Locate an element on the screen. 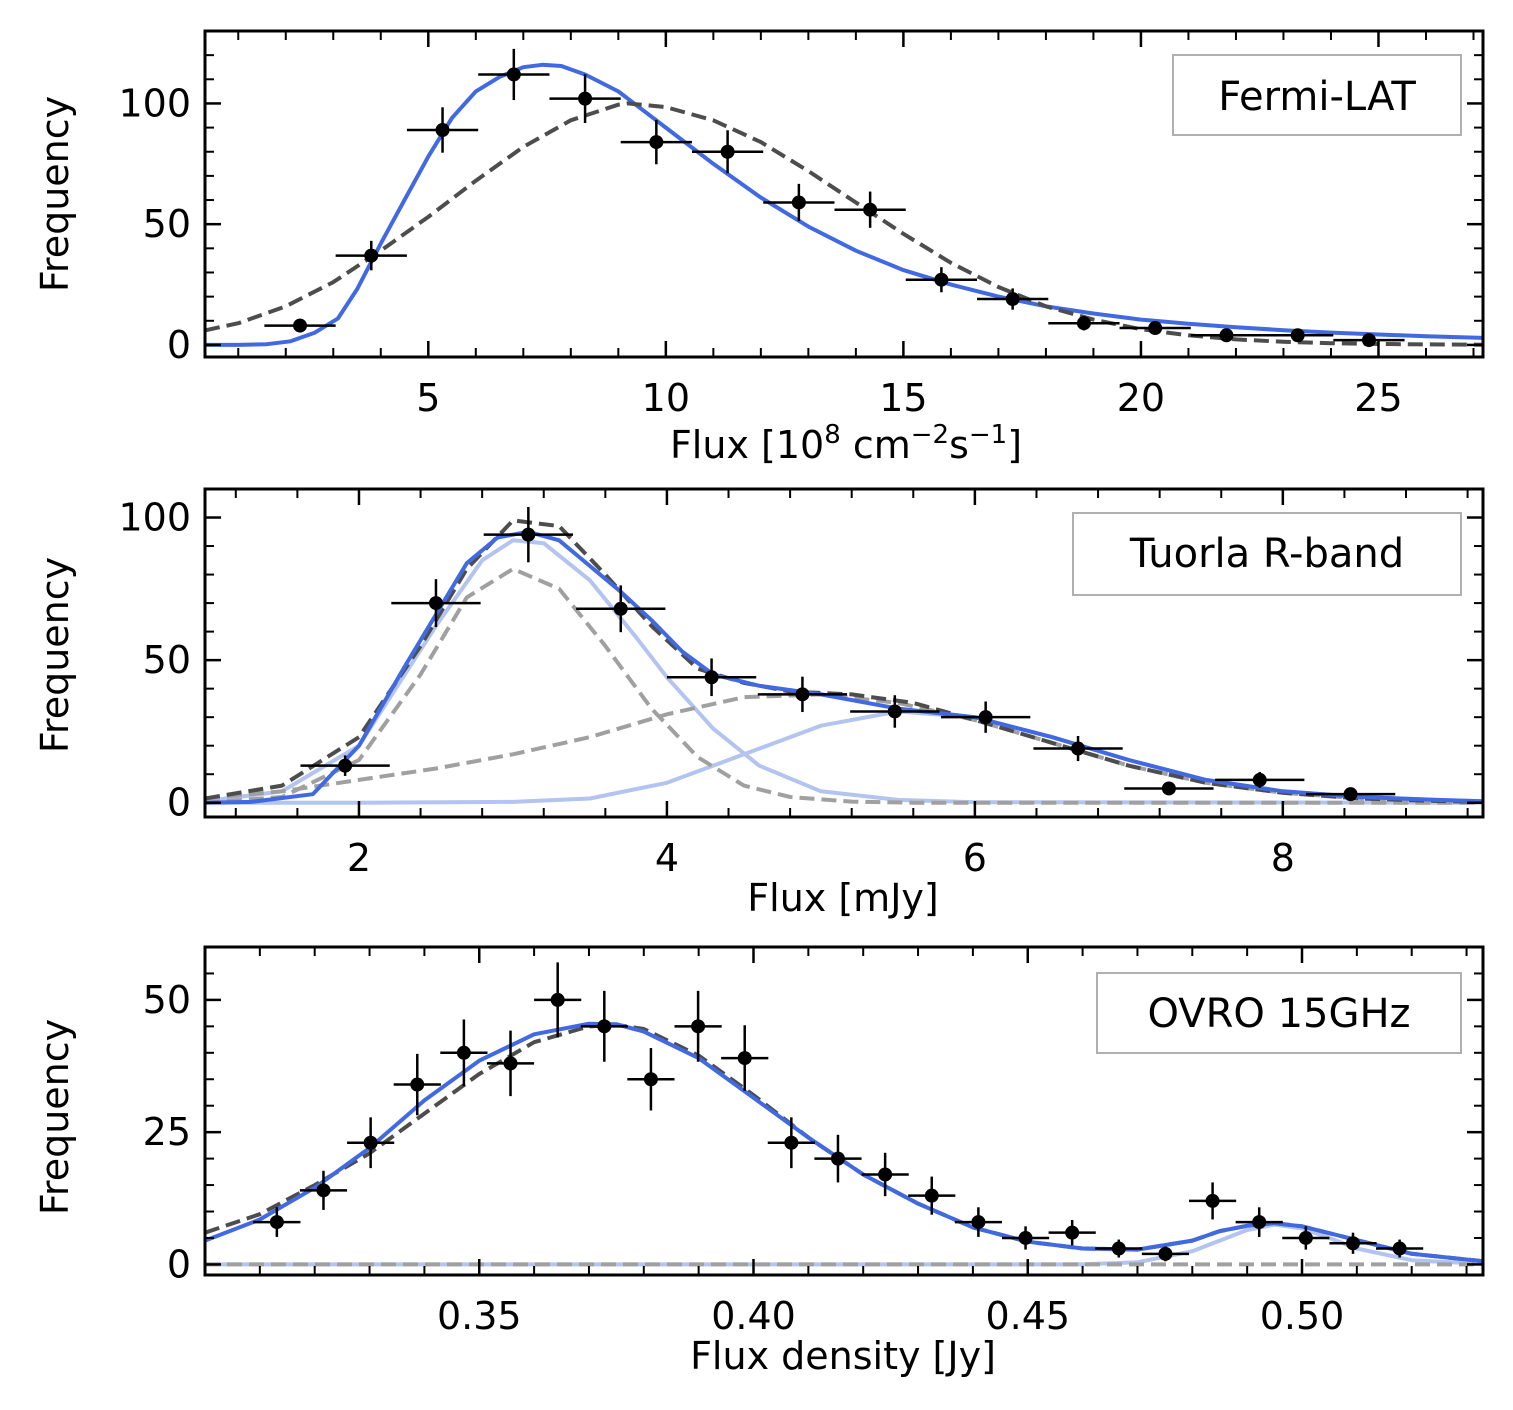  legend-label-fermi: Fermi-LAT is located at coordinates (1317, 97).